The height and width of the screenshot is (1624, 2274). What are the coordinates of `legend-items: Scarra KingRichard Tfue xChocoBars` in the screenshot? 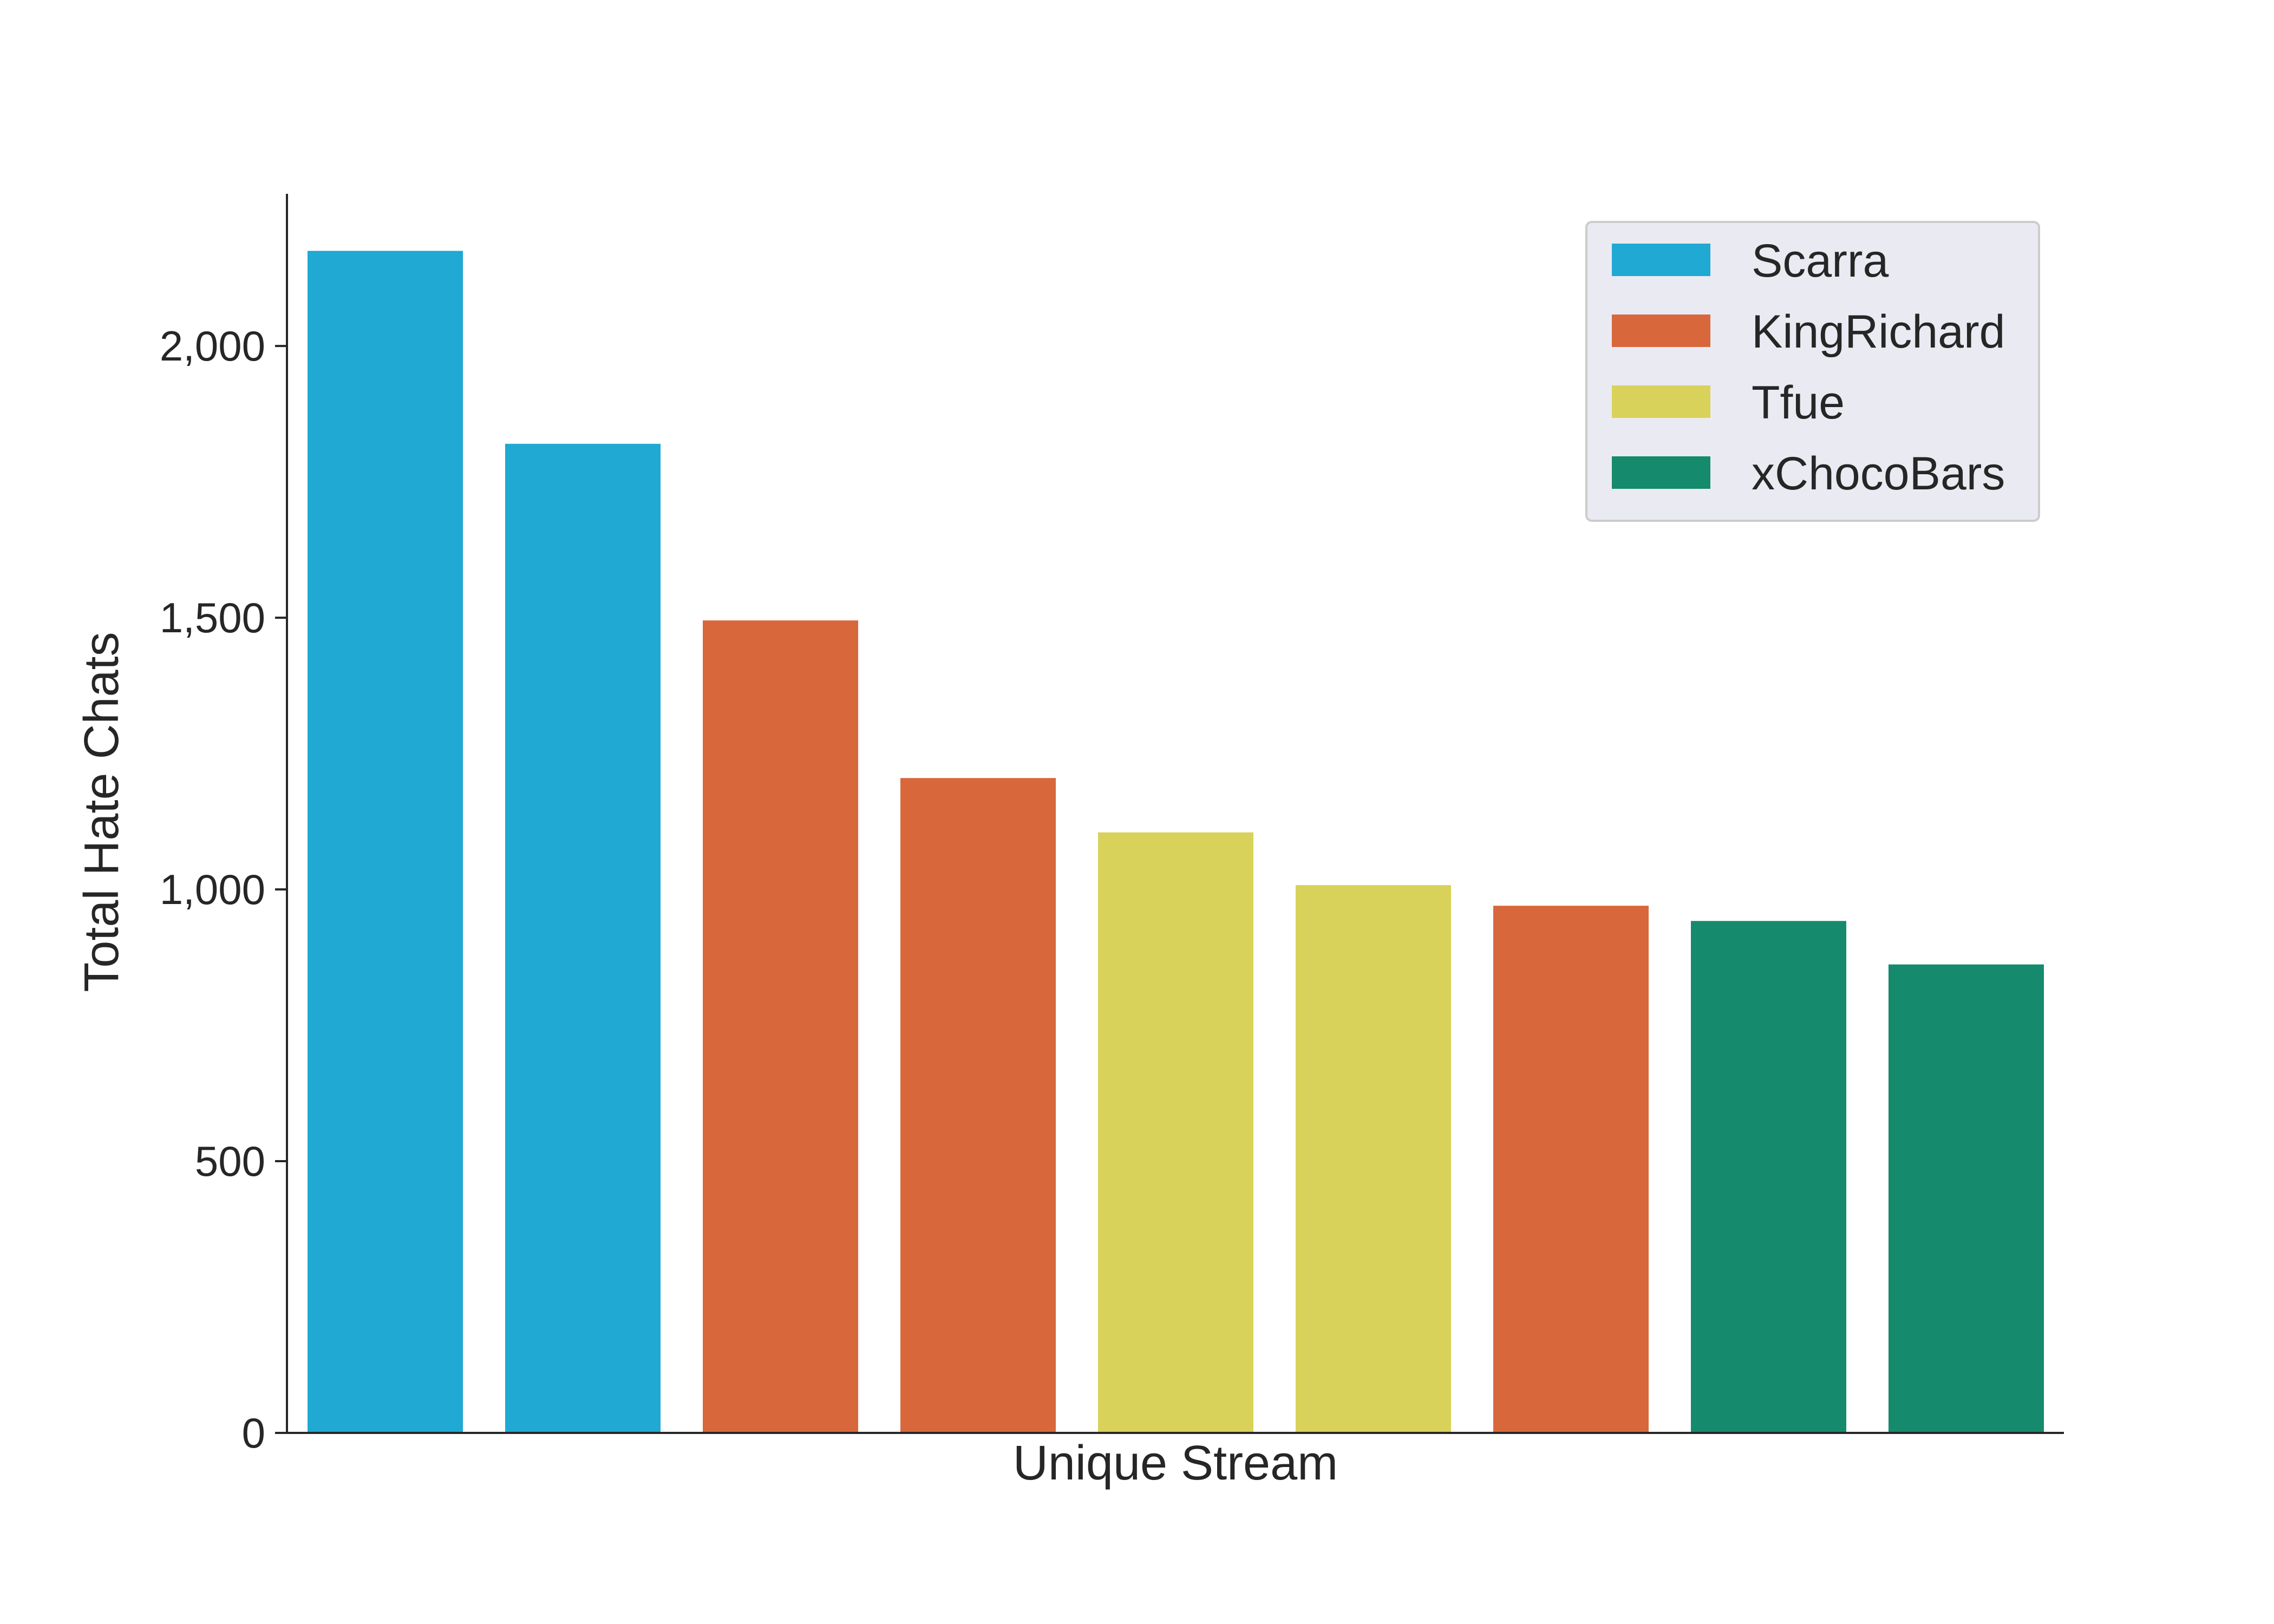 It's located at (1809, 367).